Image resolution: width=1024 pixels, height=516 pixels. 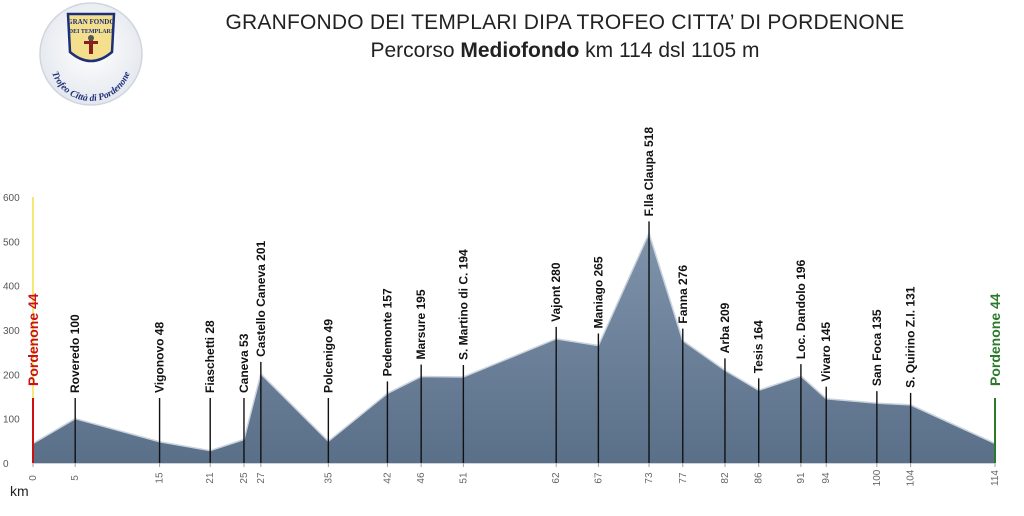 What do you see at coordinates (11, 420) in the screenshot?
I see `y-tick-label: 100` at bounding box center [11, 420].